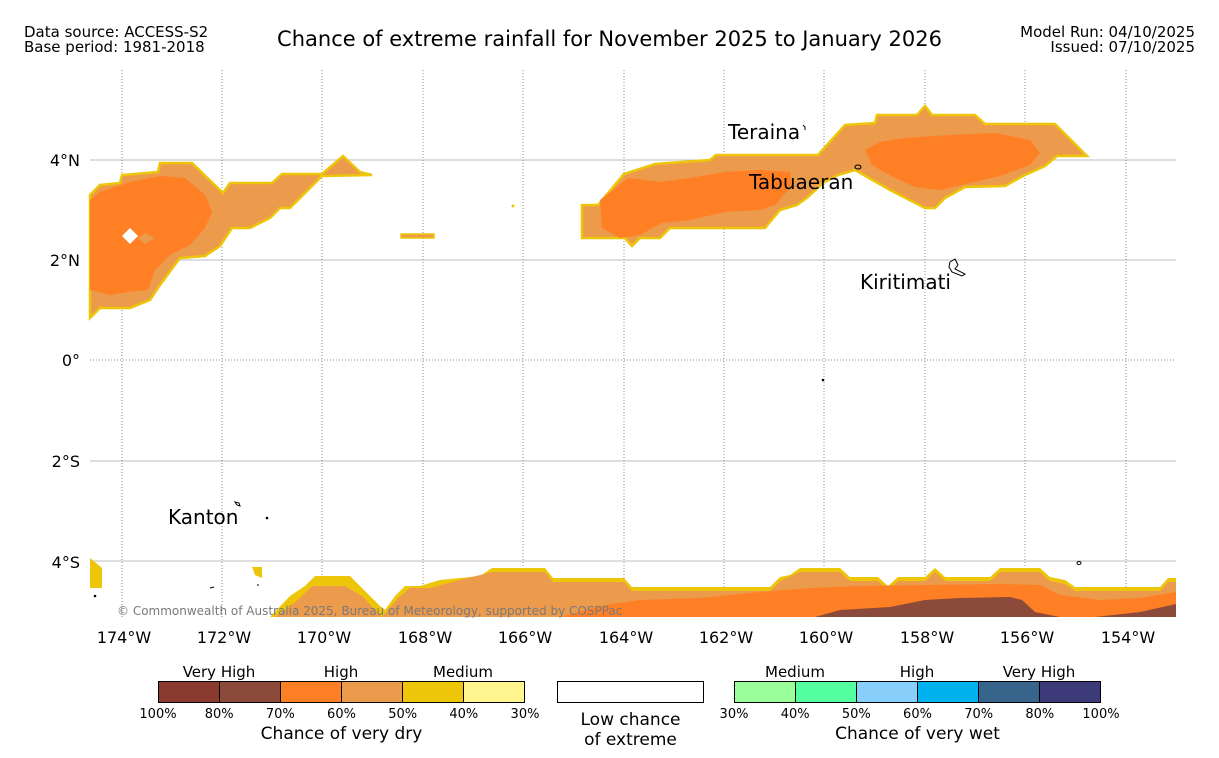 The image size is (1219, 758). Describe the element at coordinates (341, 672) in the screenshot. I see `legend-dry-group-high: High` at that location.